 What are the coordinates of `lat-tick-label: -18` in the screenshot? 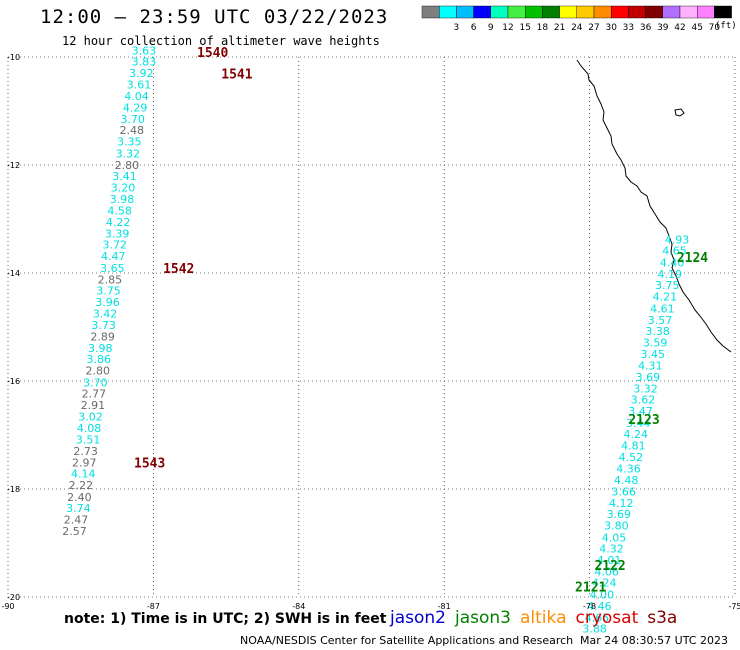 It's located at (13, 489).